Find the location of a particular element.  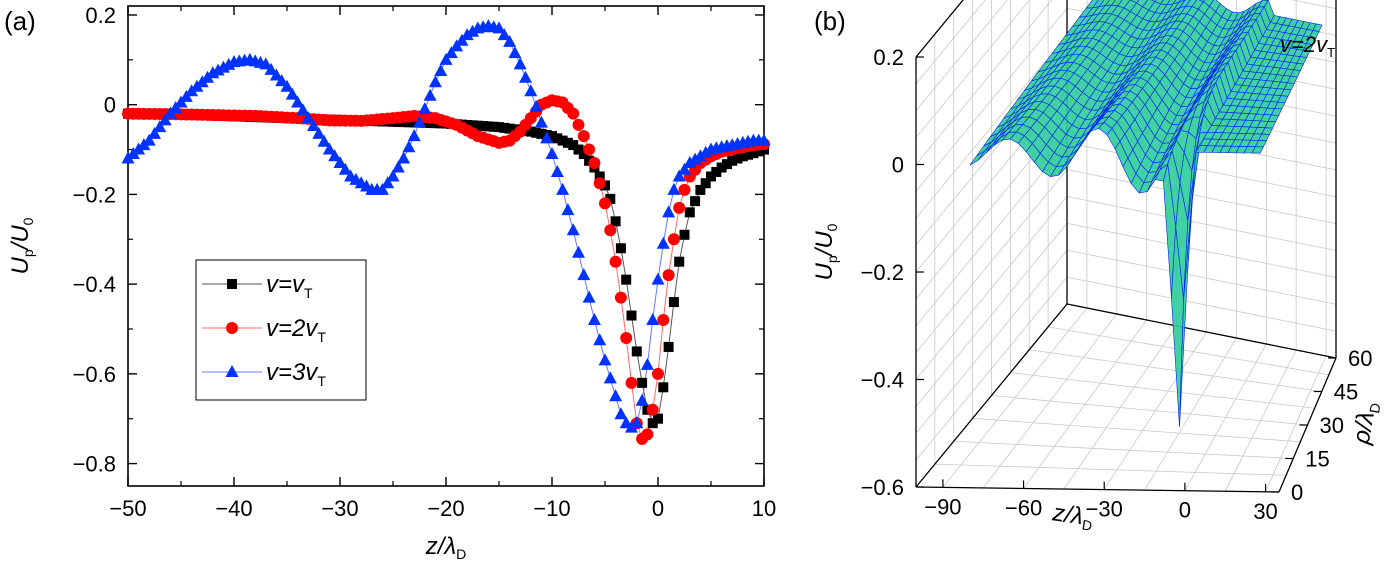

surface-patch is located at coordinates (1257, 150).